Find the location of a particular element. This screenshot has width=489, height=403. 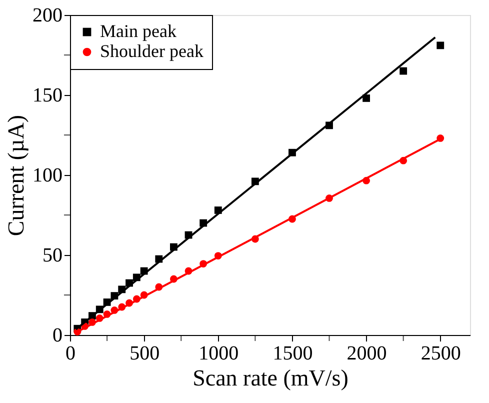

legend-label: Shoulder peak is located at coordinates (152, 51).